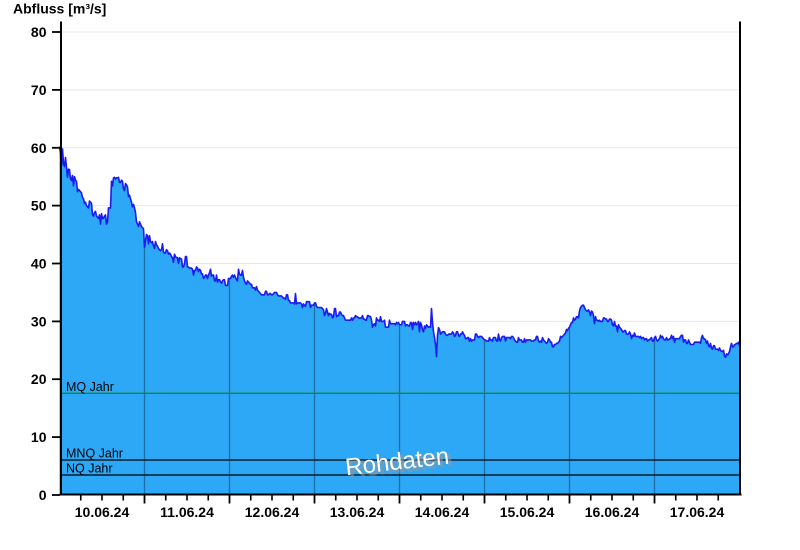 This screenshot has height=550, width=800. I want to click on svg-text: 11.06.24, so click(187, 512).